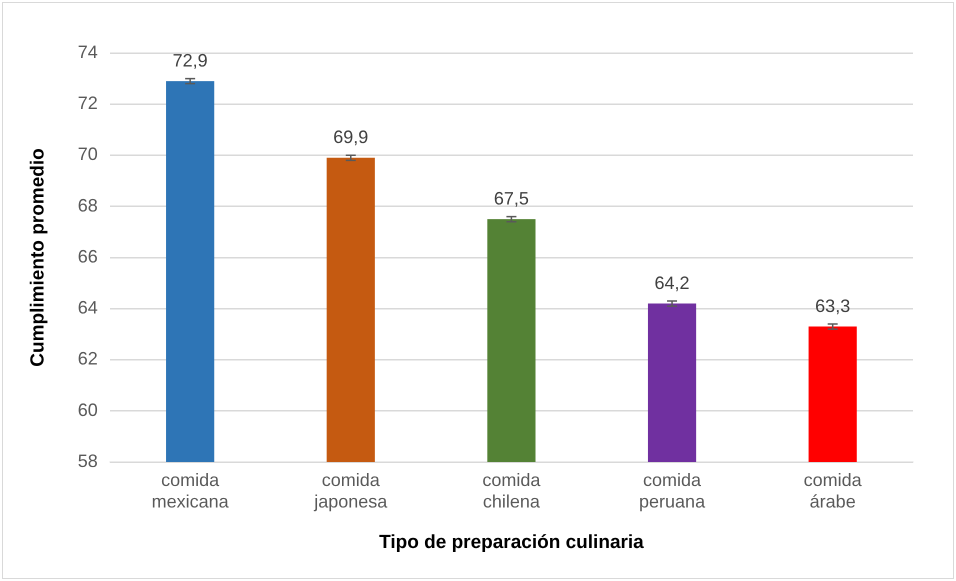  I want to click on x-tick-label: comida chilena, so click(512, 491).